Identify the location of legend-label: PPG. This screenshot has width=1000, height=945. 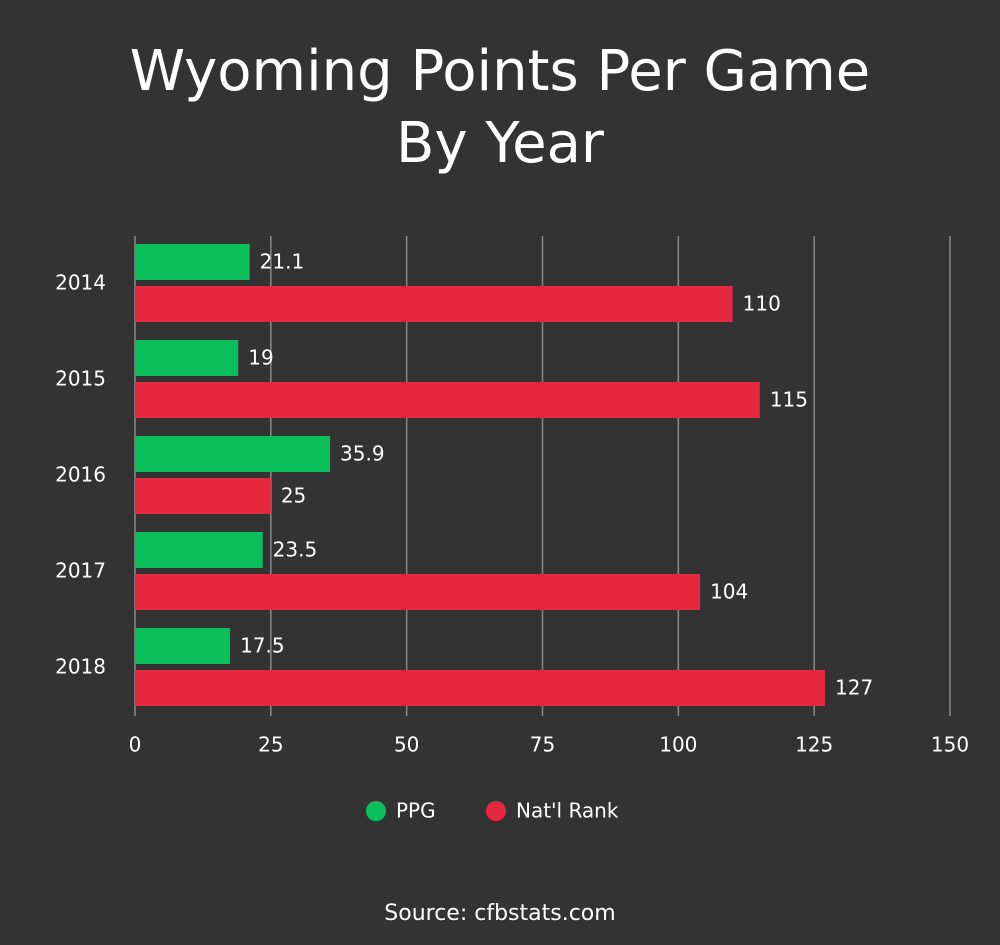
(416, 811).